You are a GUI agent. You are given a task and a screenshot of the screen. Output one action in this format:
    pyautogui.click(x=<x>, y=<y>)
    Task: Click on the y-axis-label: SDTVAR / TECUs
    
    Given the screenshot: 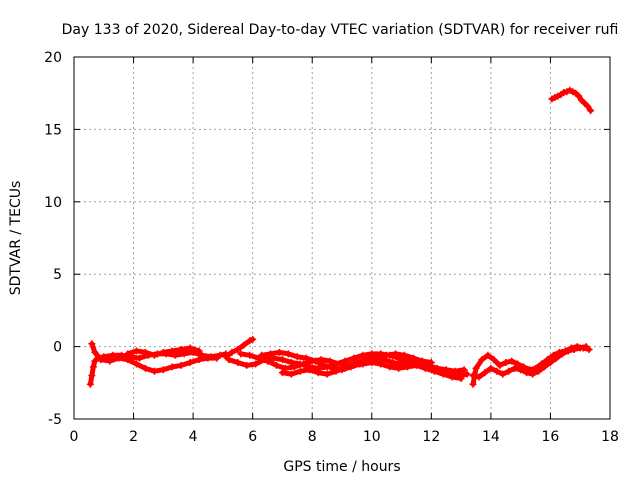 What is the action you would take?
    pyautogui.click(x=16, y=238)
    